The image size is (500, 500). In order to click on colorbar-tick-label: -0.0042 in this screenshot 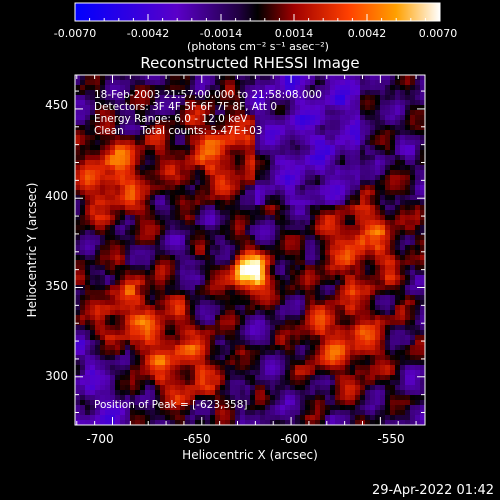, I will do `click(148, 33)`.